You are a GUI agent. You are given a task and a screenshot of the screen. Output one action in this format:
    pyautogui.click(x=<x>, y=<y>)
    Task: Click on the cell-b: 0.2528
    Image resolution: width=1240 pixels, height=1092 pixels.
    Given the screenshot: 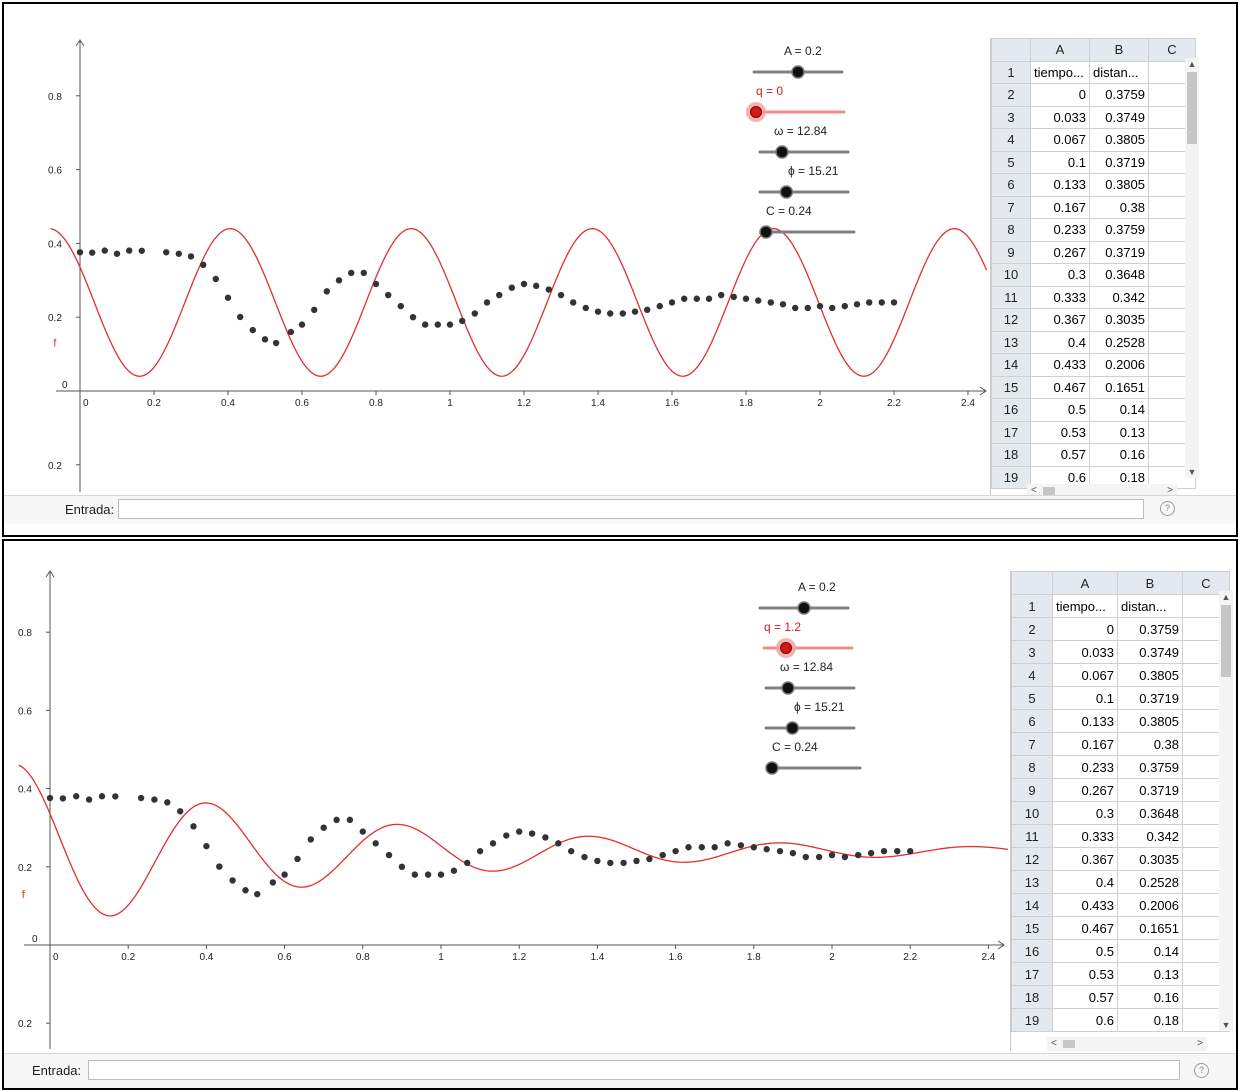 What is the action you would take?
    pyautogui.click(x=1150, y=882)
    